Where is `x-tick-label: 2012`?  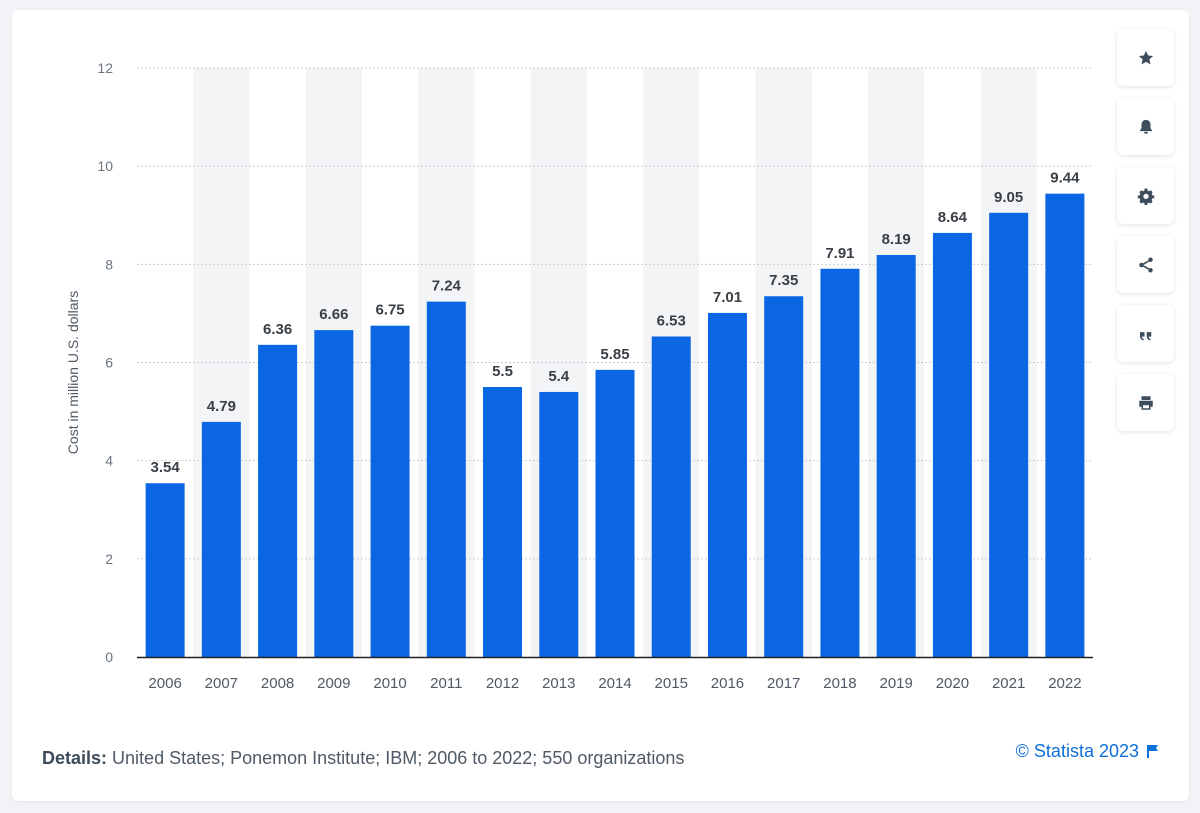
x-tick-label: 2012 is located at coordinates (502, 683).